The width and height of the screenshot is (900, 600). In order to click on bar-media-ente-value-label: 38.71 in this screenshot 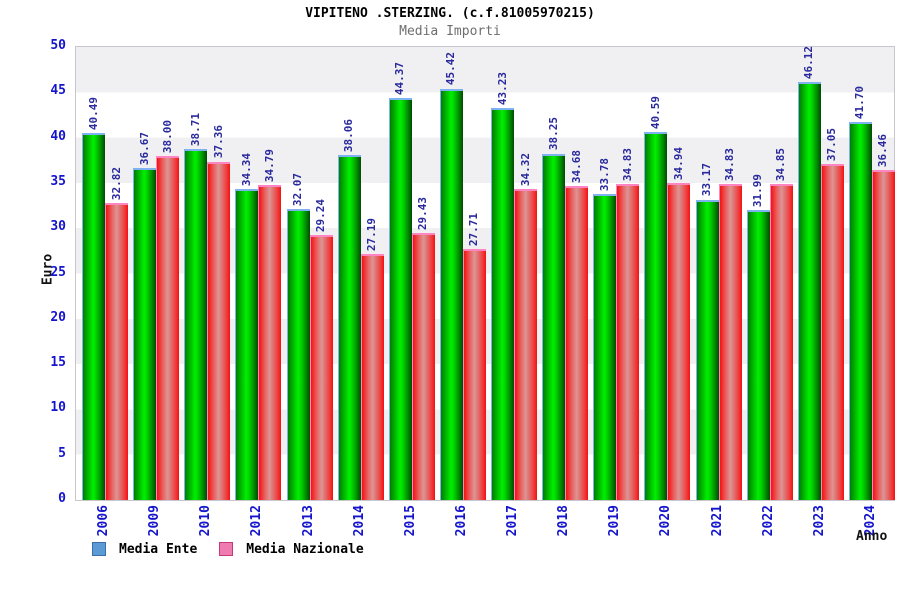, I will do `click(195, 130)`.